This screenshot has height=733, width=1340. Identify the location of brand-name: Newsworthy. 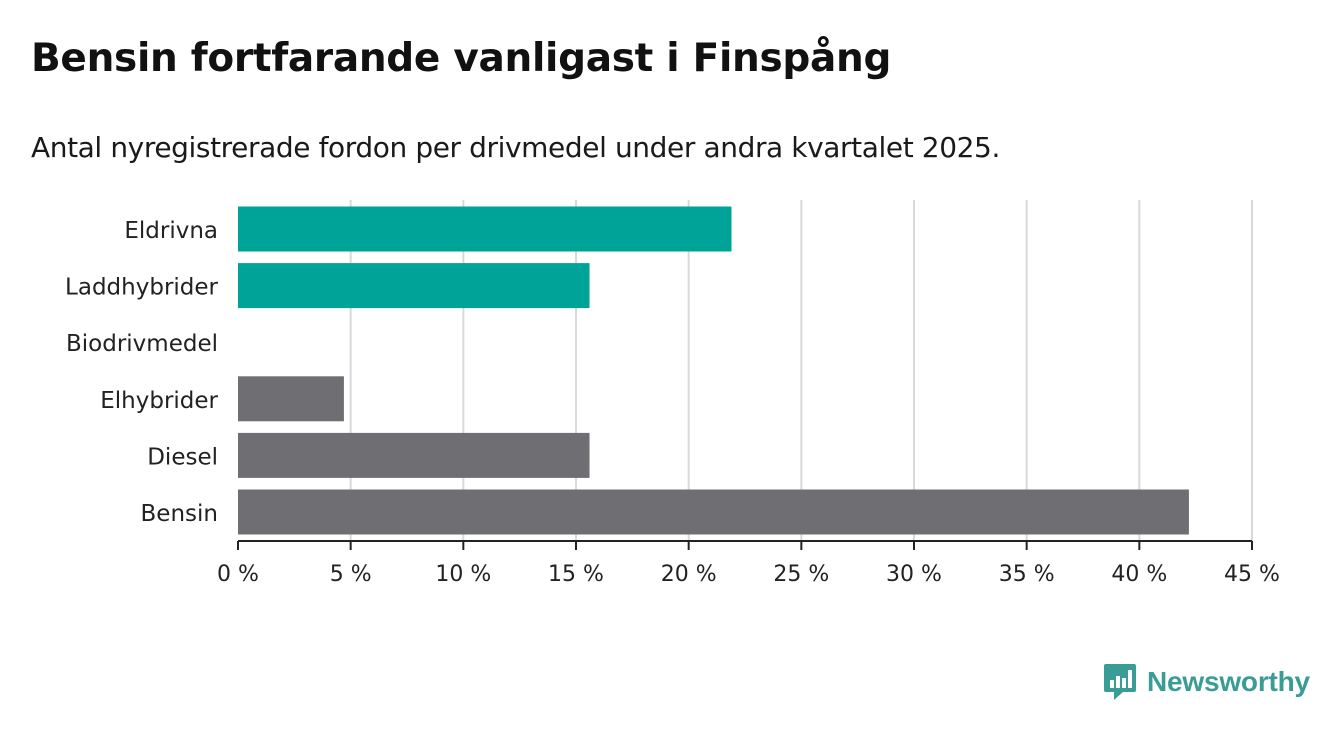
(1228, 681).